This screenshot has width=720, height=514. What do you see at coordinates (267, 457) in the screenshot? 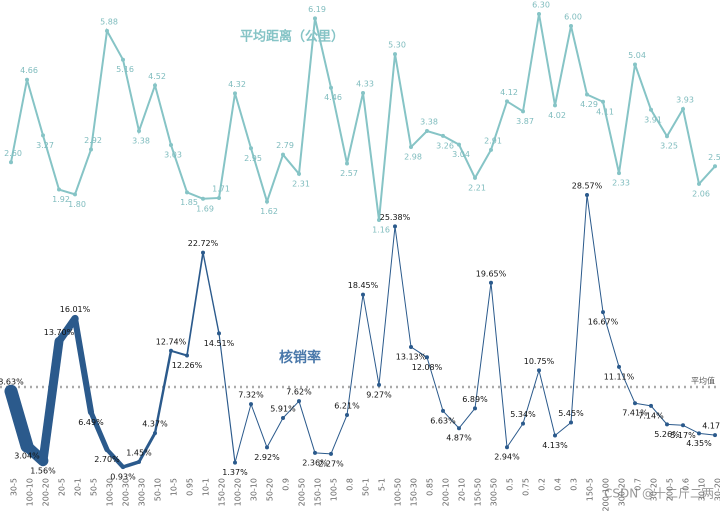
I see `value-label: 2.92%` at bounding box center [267, 457].